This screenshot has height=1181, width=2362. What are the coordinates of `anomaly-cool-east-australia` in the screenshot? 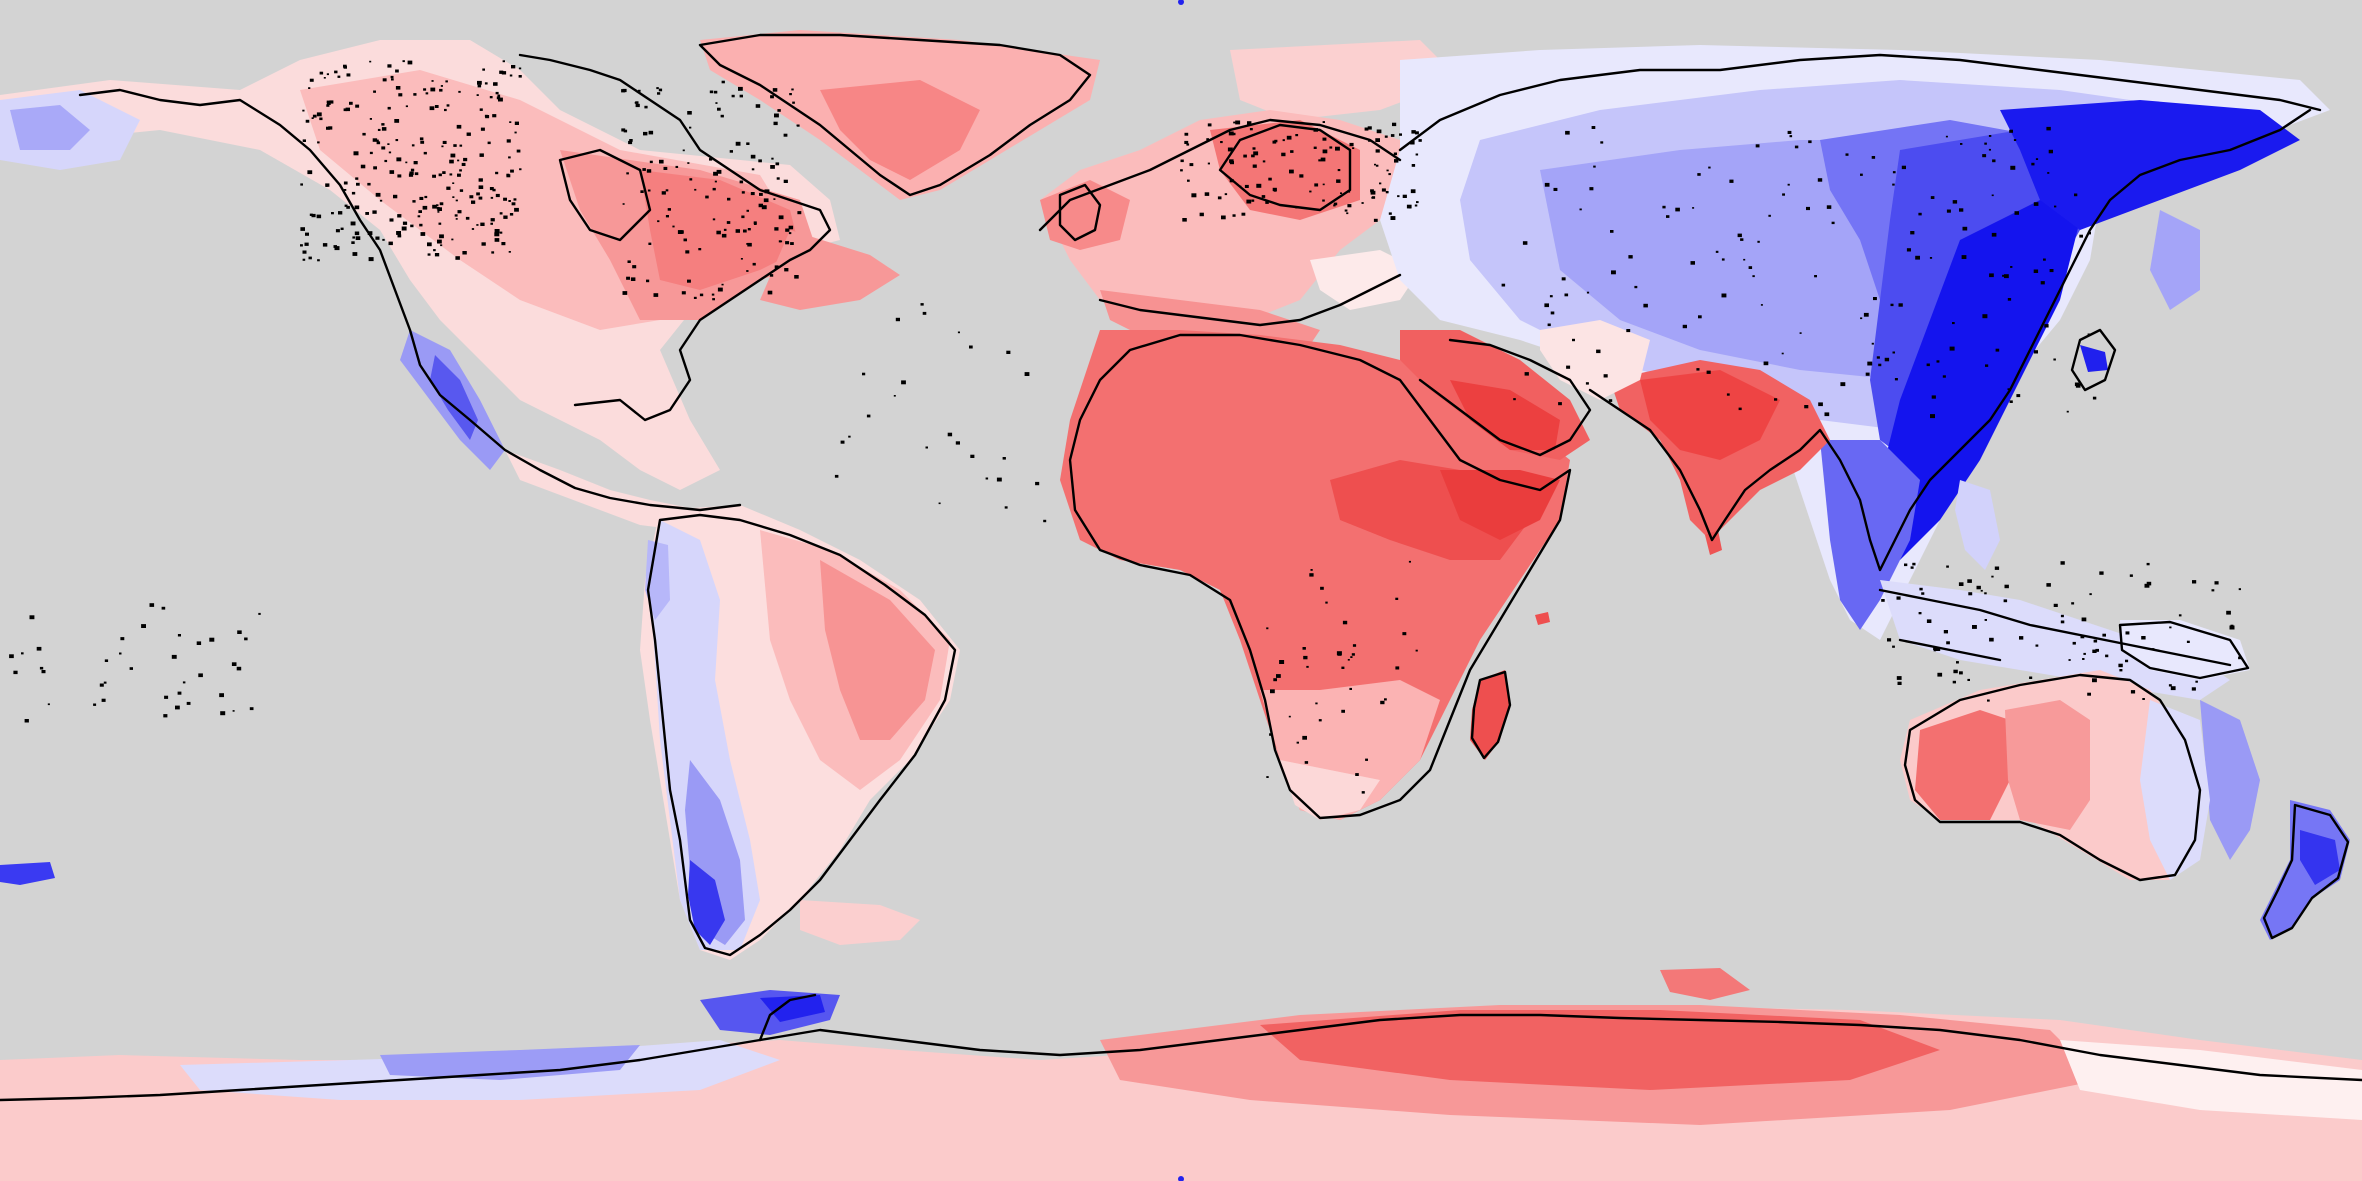 It's located at (2175, 790).